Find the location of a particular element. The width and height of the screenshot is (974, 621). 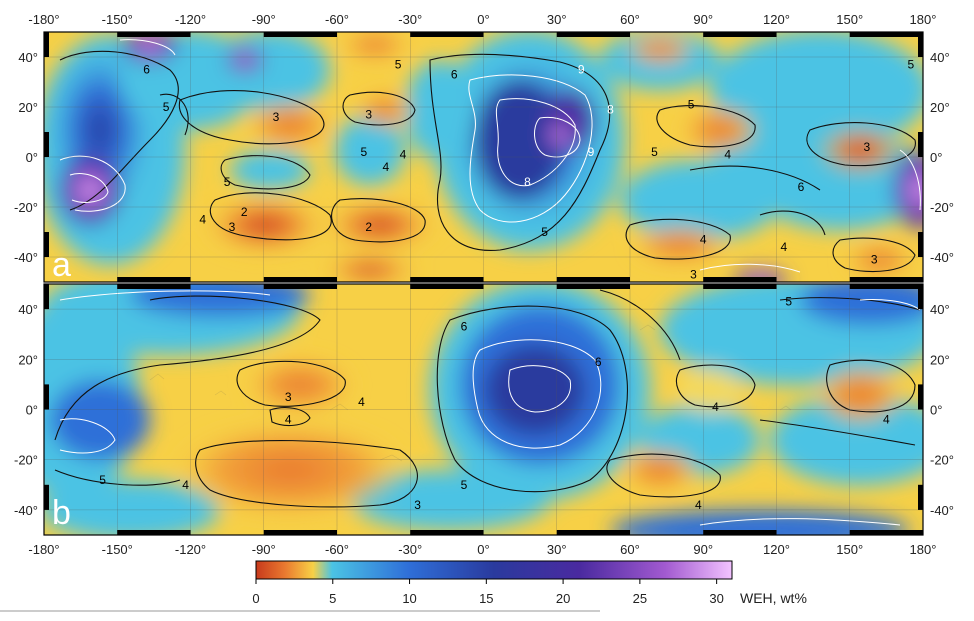

lat-tick-label: 20° is located at coordinates (940, 107).